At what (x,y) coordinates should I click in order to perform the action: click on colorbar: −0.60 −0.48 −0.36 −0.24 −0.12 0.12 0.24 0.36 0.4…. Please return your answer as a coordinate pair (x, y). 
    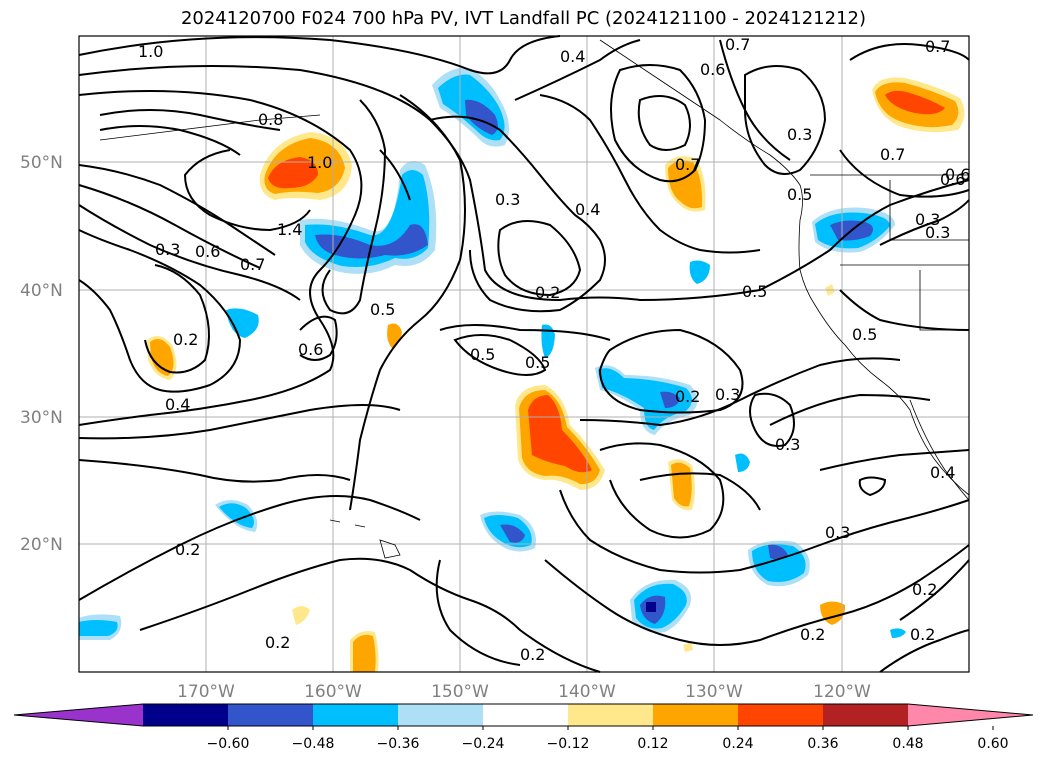
    Looking at the image, I should click on (523, 727).